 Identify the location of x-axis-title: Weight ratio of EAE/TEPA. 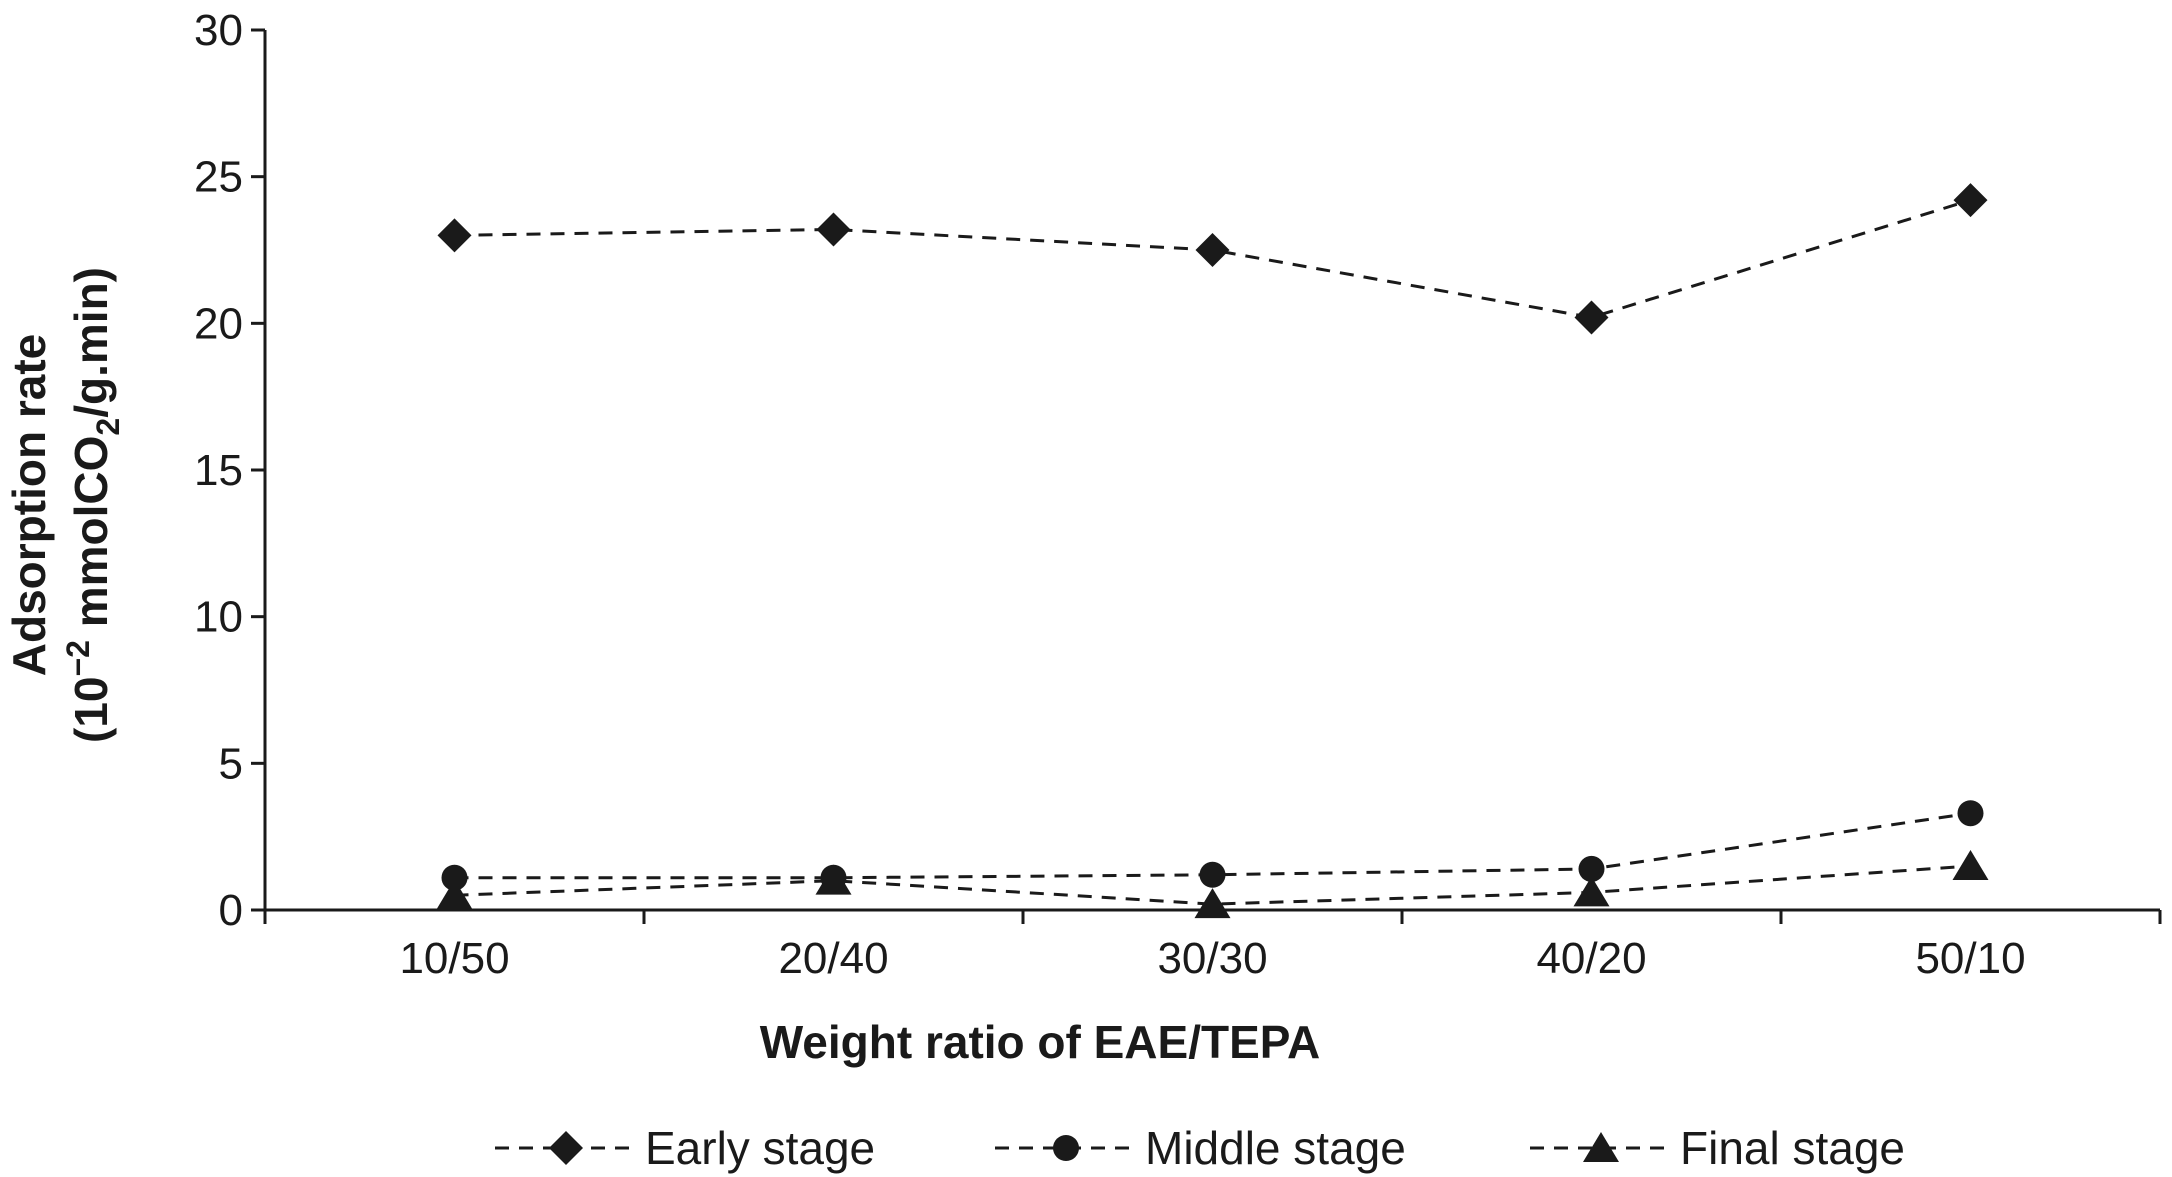
(1040, 1042).